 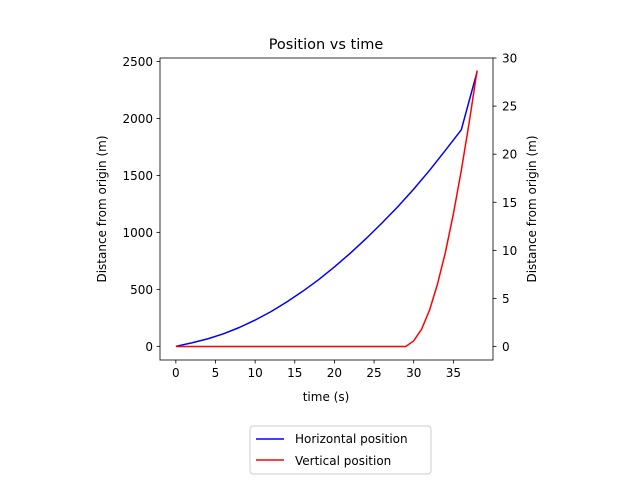 What do you see at coordinates (453, 373) in the screenshot?
I see `x-tick-label: 35` at bounding box center [453, 373].